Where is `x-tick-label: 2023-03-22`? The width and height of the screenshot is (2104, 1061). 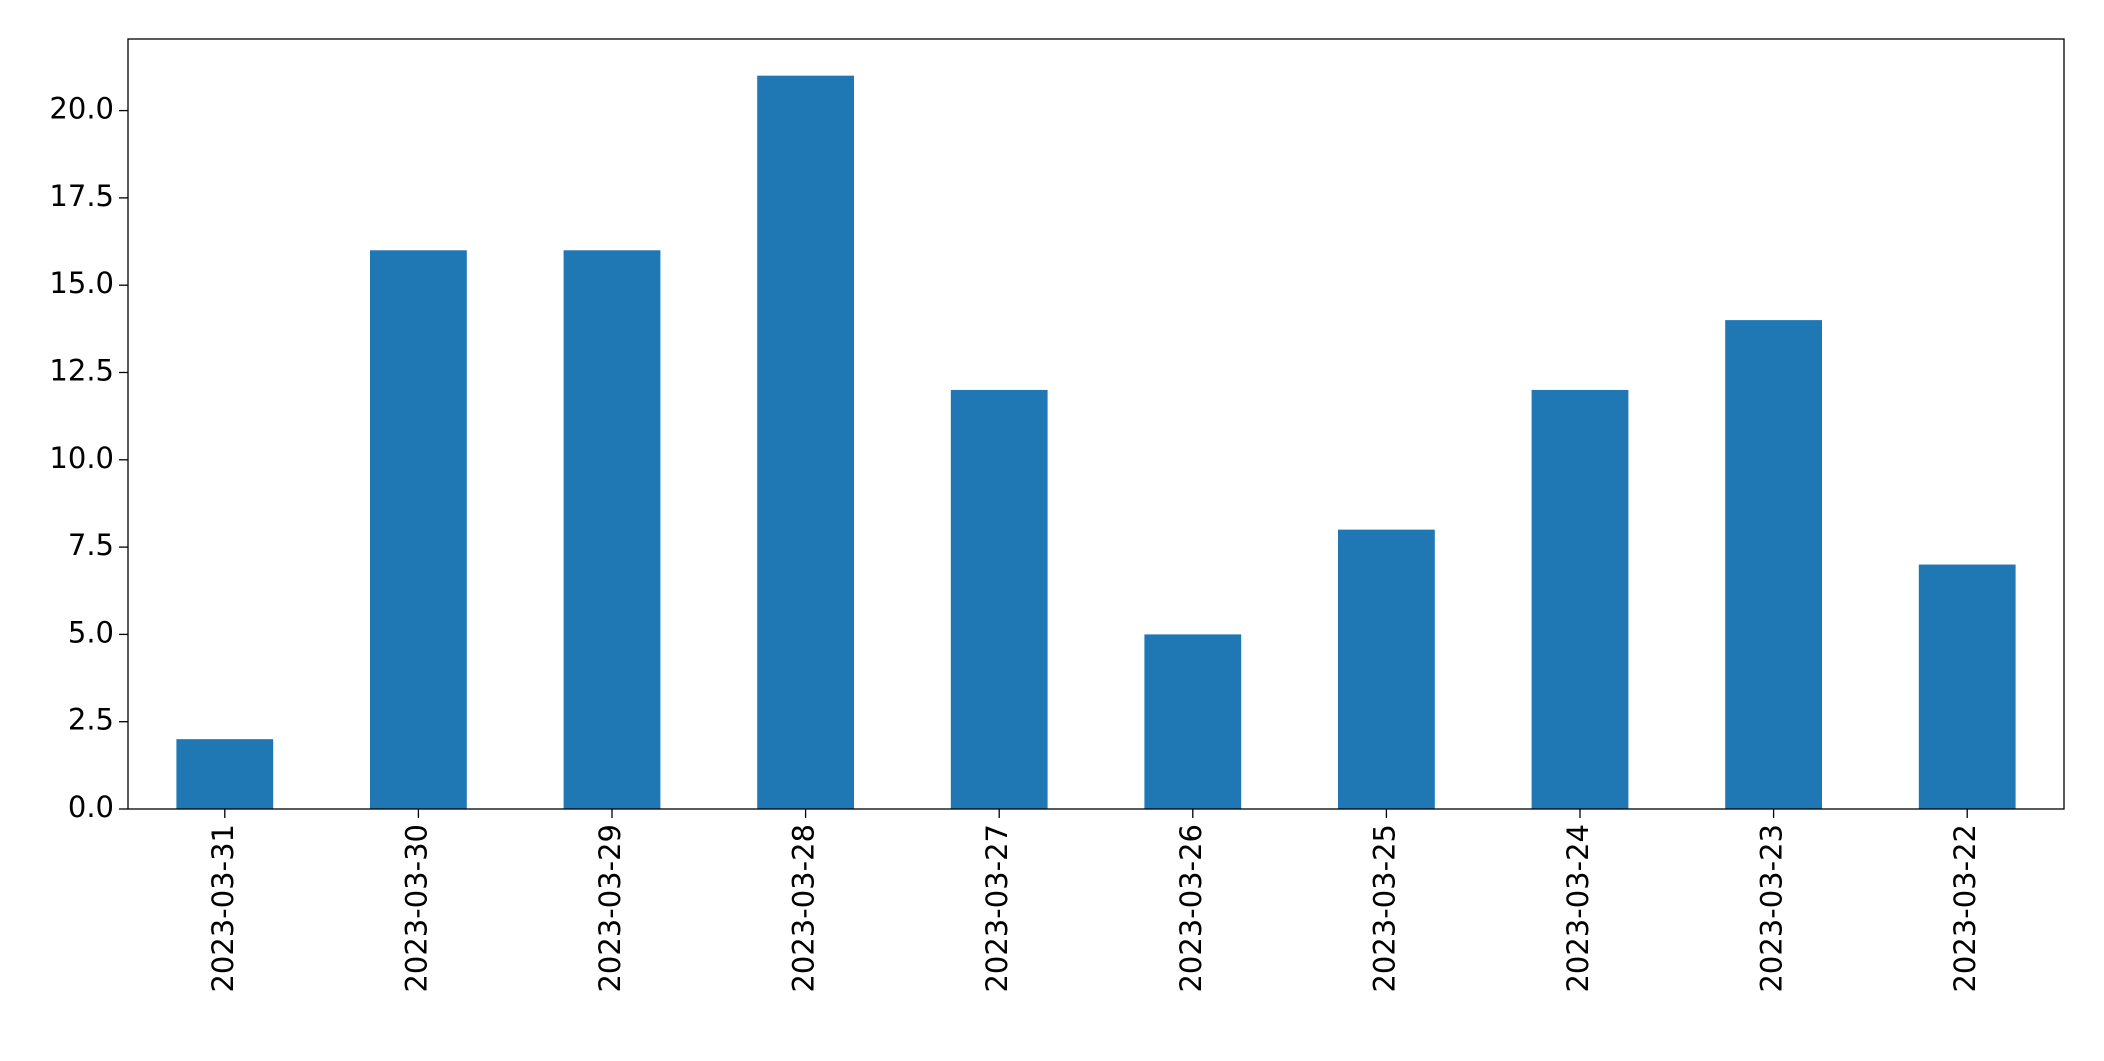
x-tick-label: 2023-03-22 is located at coordinates (1965, 908).